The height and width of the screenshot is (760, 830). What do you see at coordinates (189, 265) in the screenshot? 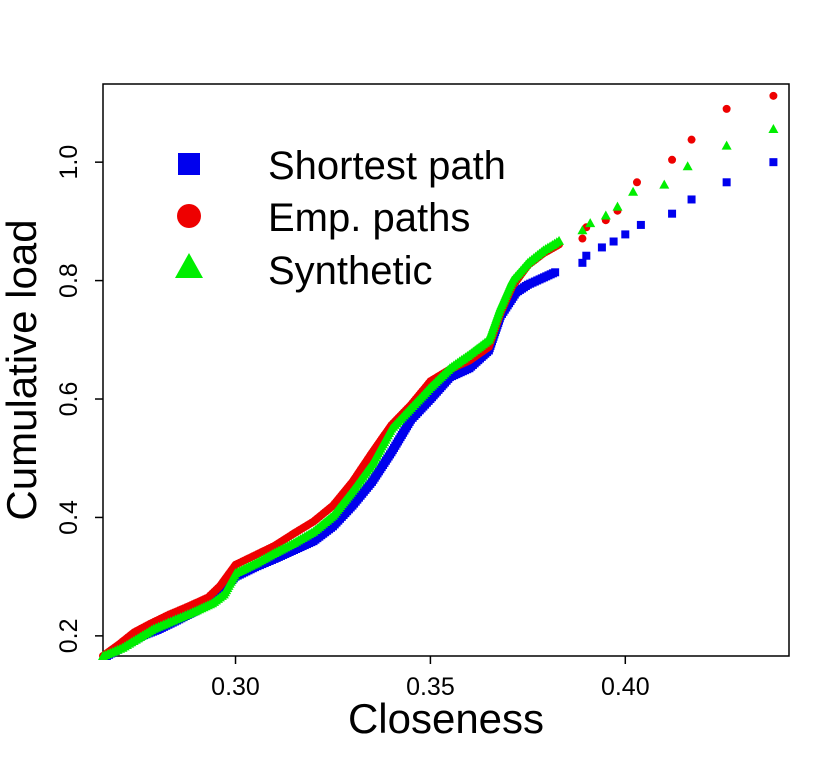
I see `legend-marker-synthetic` at bounding box center [189, 265].